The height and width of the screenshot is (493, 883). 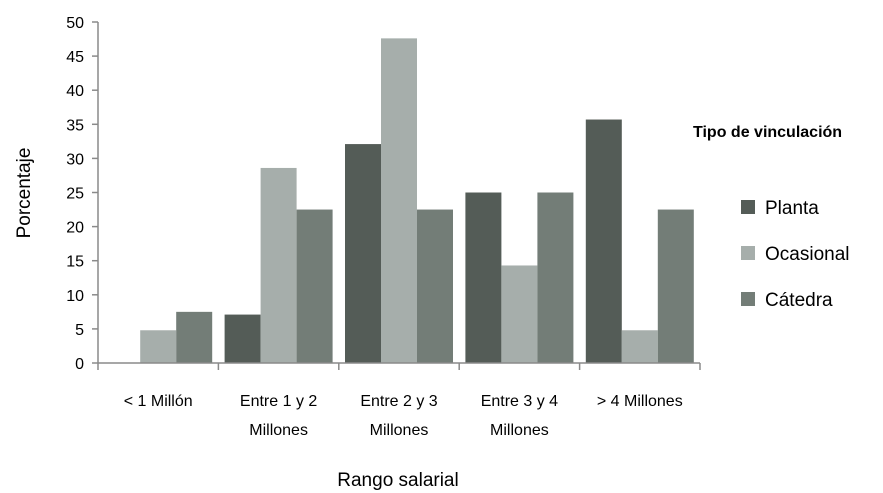 What do you see at coordinates (799, 300) in the screenshot?
I see `legend-label: Cátedra` at bounding box center [799, 300].